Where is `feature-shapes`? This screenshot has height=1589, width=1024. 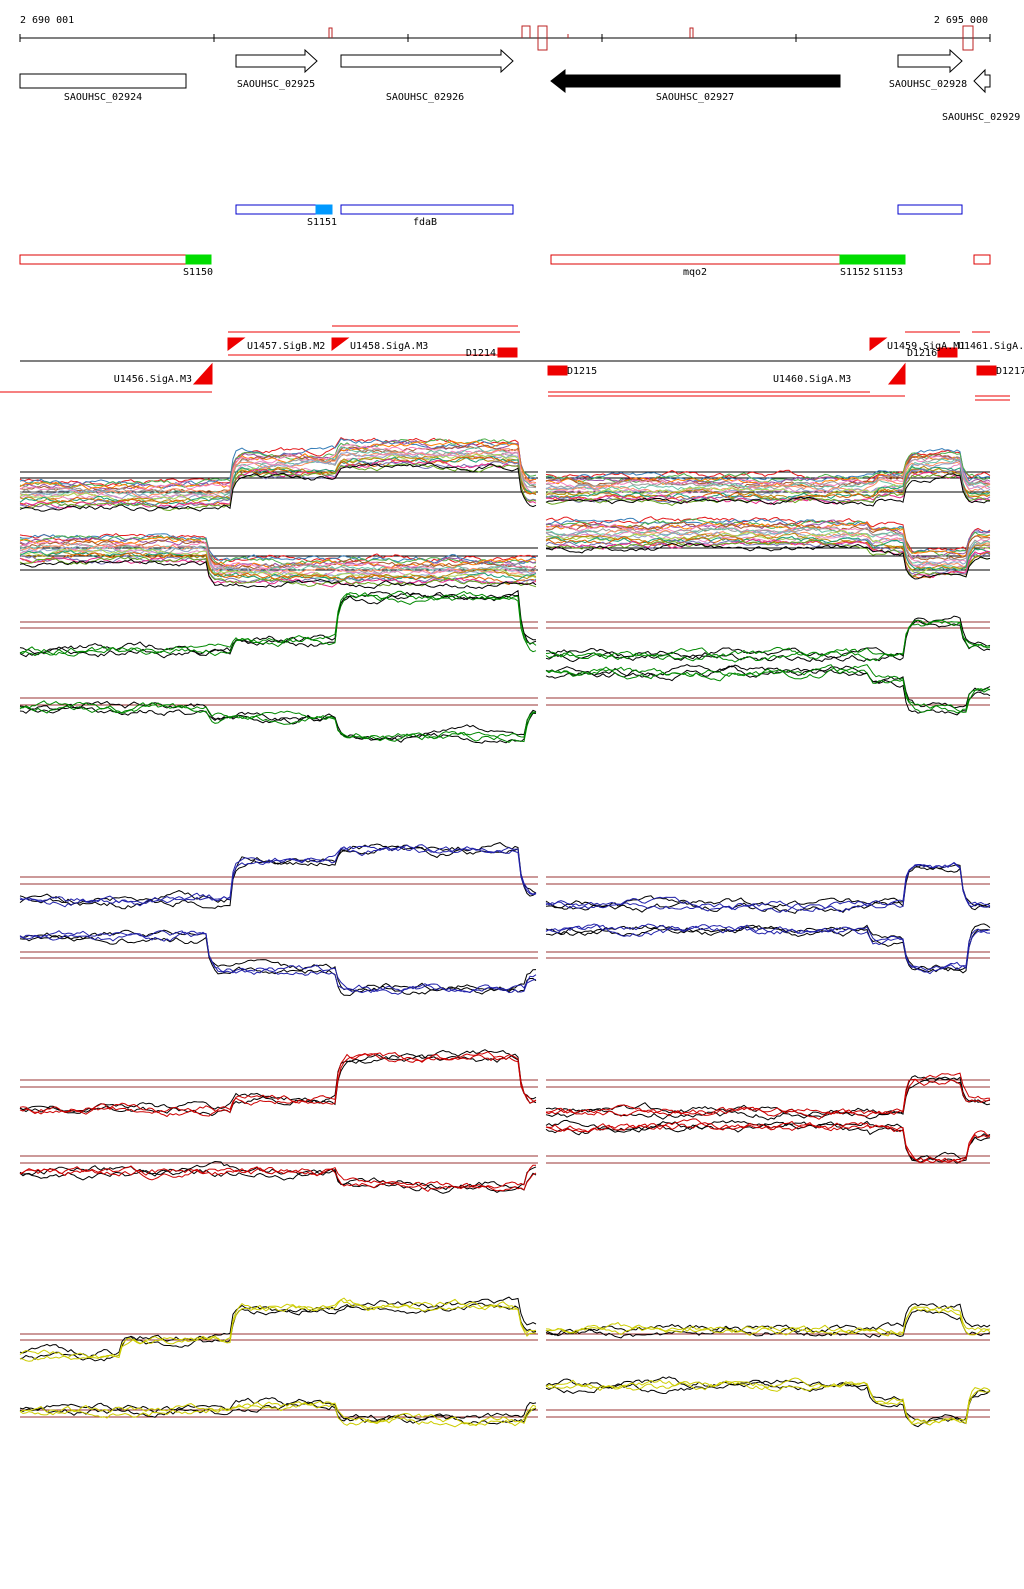 feature-shapes is located at coordinates (505, 234).